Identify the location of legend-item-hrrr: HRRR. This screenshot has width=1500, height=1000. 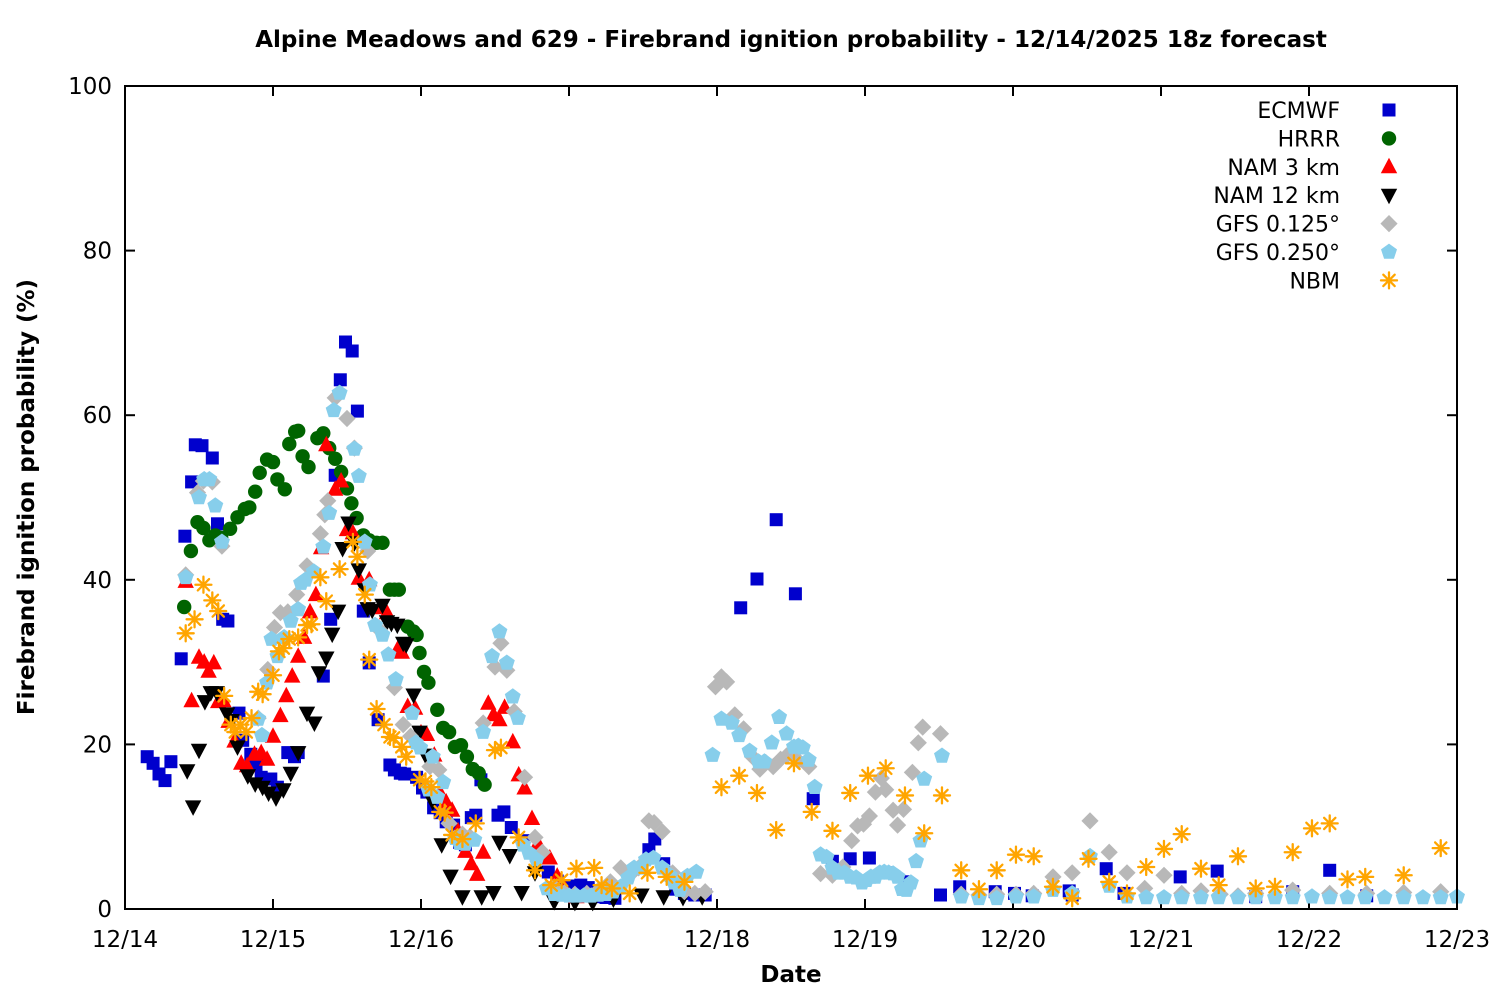
(1337, 139).